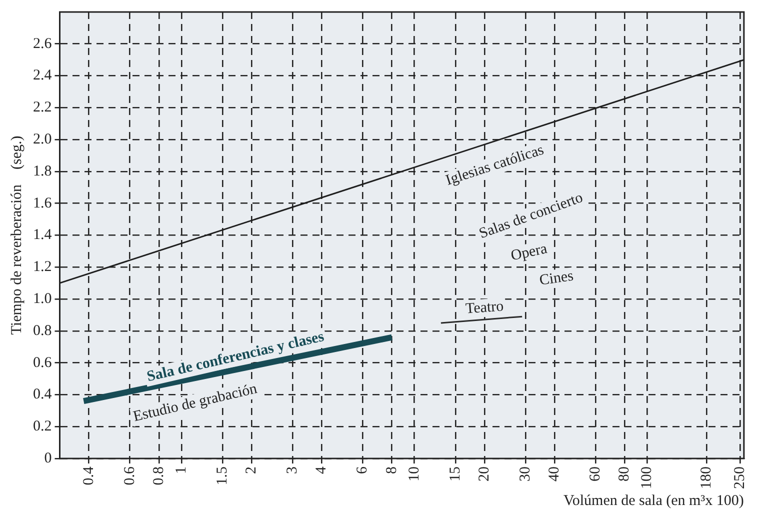  I want to click on y-tick-label: 1.4, so click(42, 235).